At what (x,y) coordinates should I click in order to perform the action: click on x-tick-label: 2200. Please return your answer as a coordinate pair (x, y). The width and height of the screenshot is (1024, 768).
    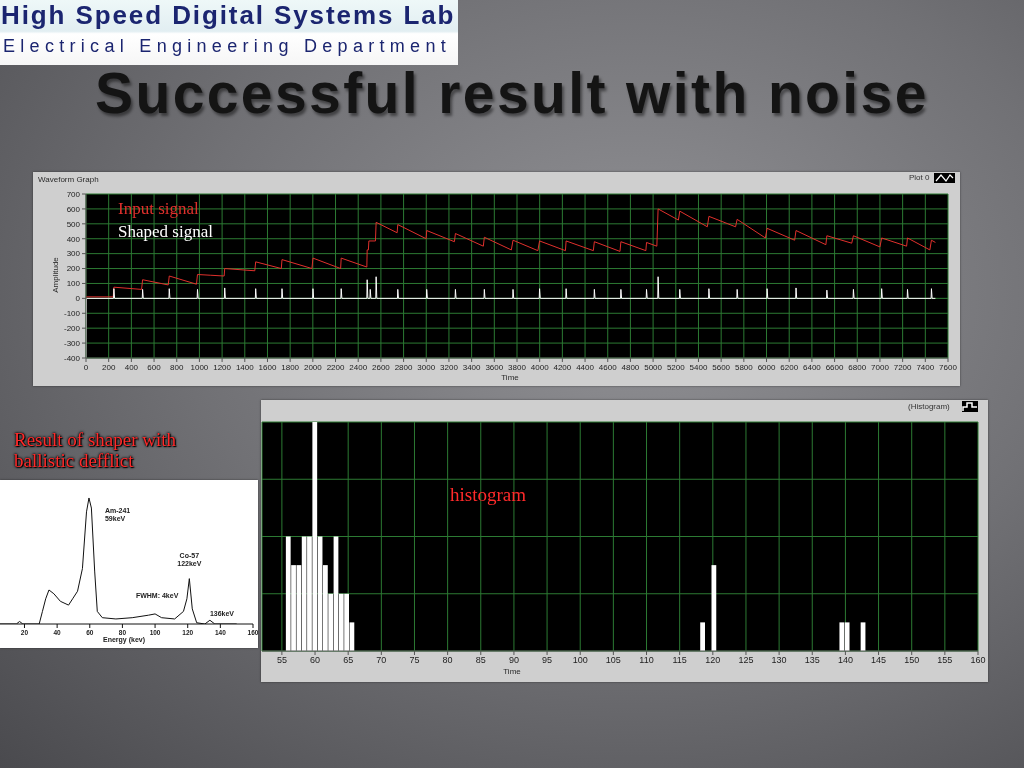
    Looking at the image, I should click on (335, 367).